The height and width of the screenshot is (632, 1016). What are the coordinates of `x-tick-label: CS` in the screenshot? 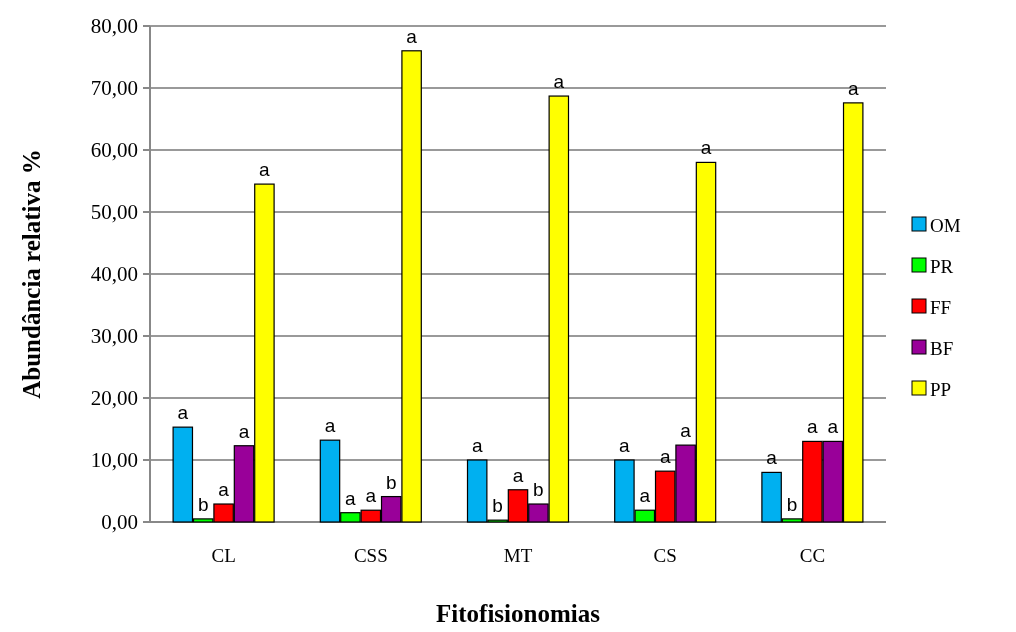 It's located at (665, 555).